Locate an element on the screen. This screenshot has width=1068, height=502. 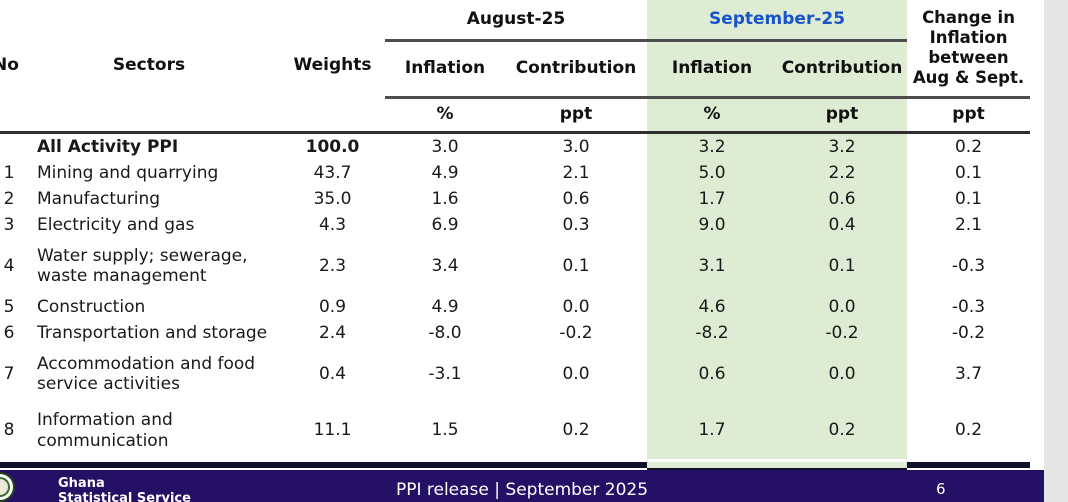
col-header-no: No is located at coordinates (9, 67).